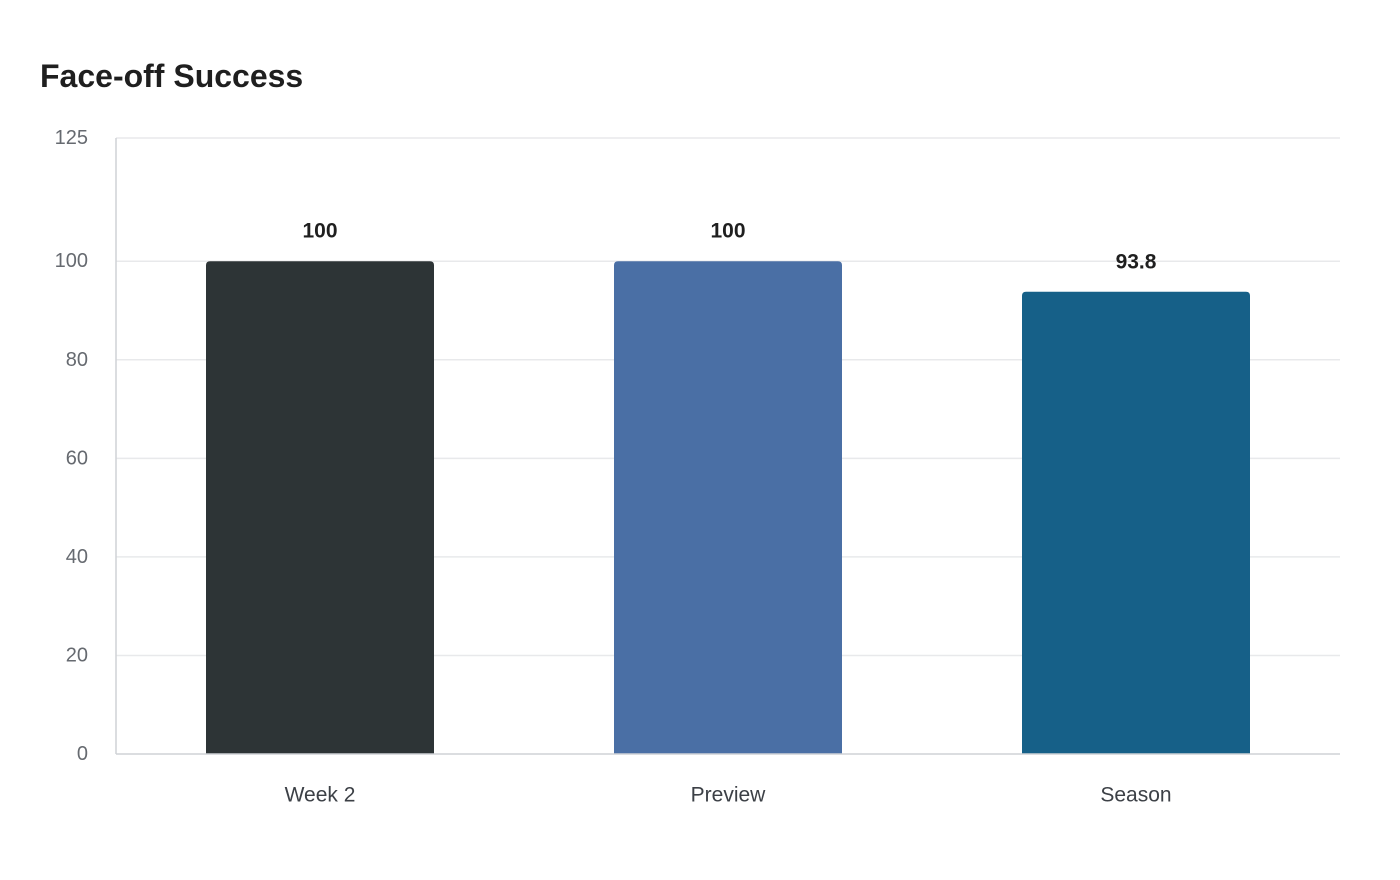  What do you see at coordinates (320, 795) in the screenshot?
I see `x-category-label: Week 2` at bounding box center [320, 795].